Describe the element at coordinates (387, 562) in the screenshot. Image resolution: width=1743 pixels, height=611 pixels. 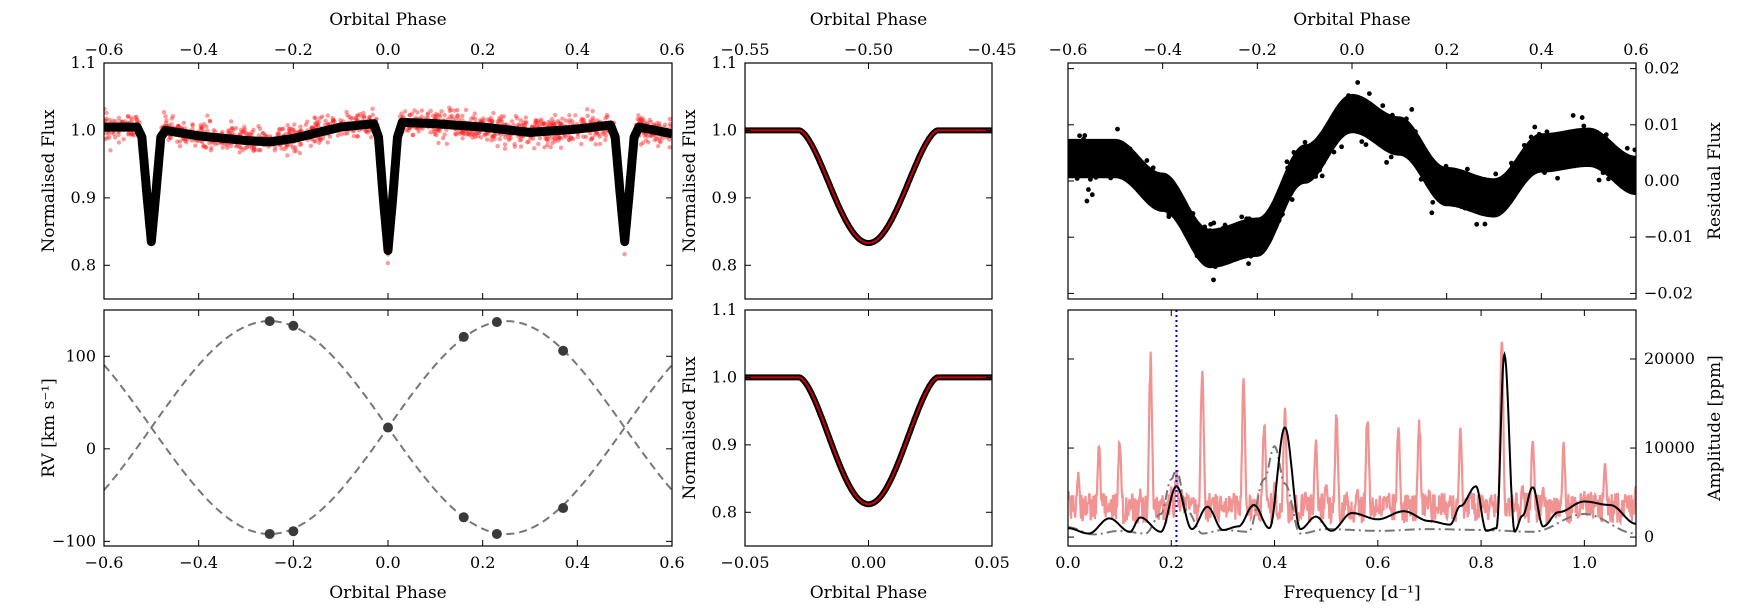
I see `x-tick-label: 0.0` at that location.